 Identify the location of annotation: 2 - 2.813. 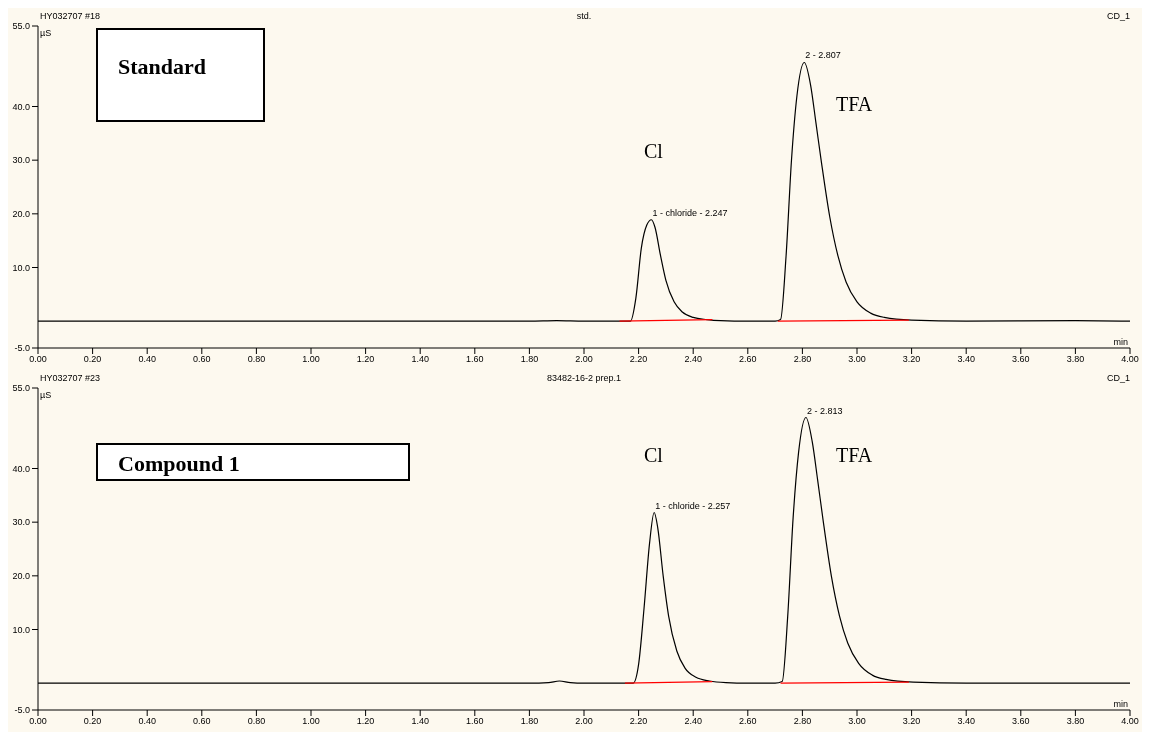
(824, 410).